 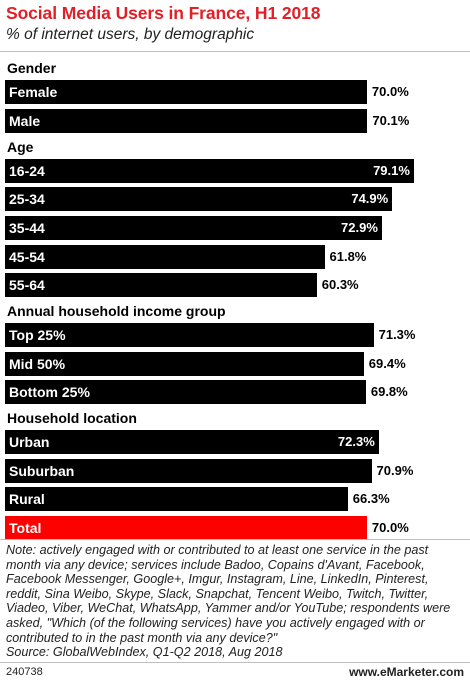 I want to click on value-label: 72.9%, so click(x=359, y=227).